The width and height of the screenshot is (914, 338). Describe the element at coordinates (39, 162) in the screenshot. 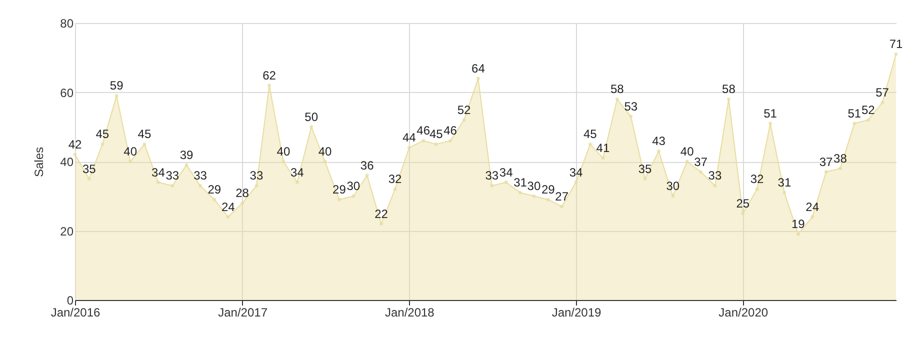

I see `y-axis-title: Sales` at that location.